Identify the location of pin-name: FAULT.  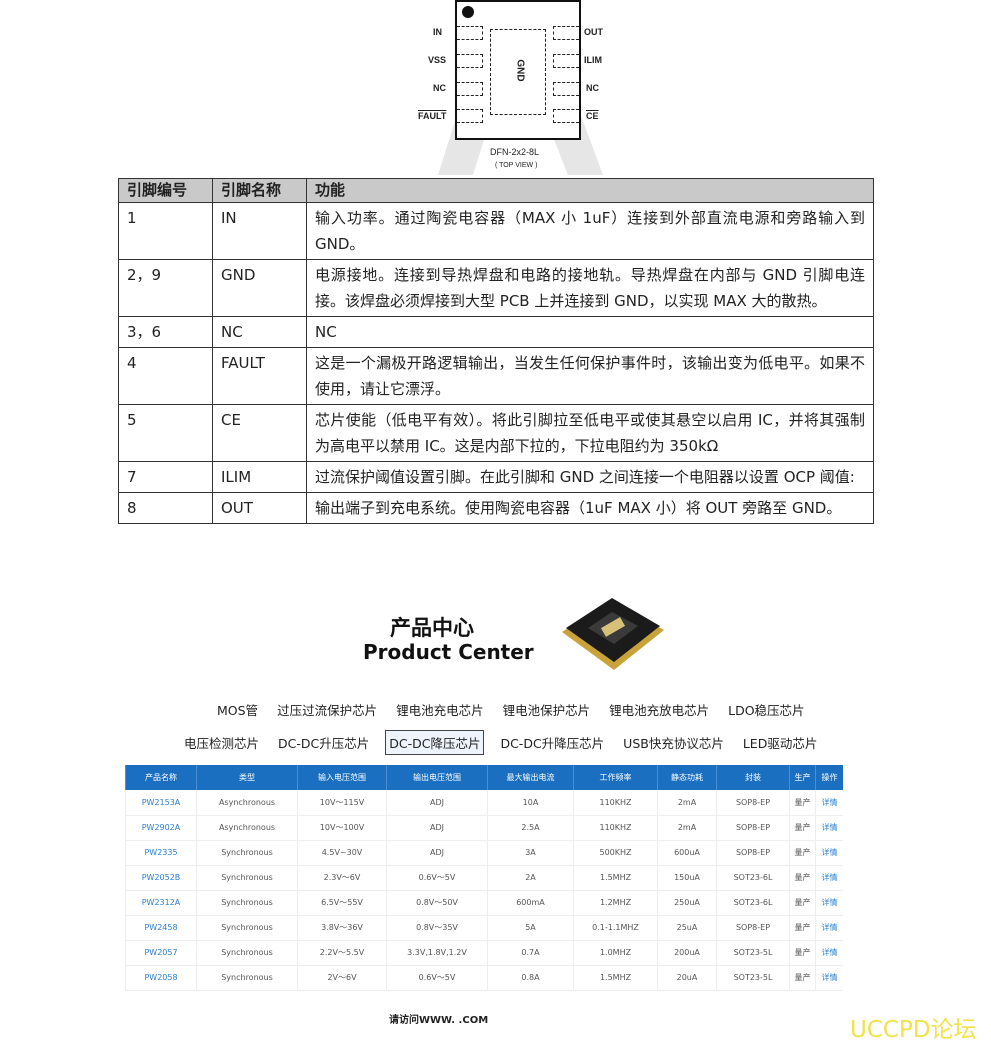
(259, 376).